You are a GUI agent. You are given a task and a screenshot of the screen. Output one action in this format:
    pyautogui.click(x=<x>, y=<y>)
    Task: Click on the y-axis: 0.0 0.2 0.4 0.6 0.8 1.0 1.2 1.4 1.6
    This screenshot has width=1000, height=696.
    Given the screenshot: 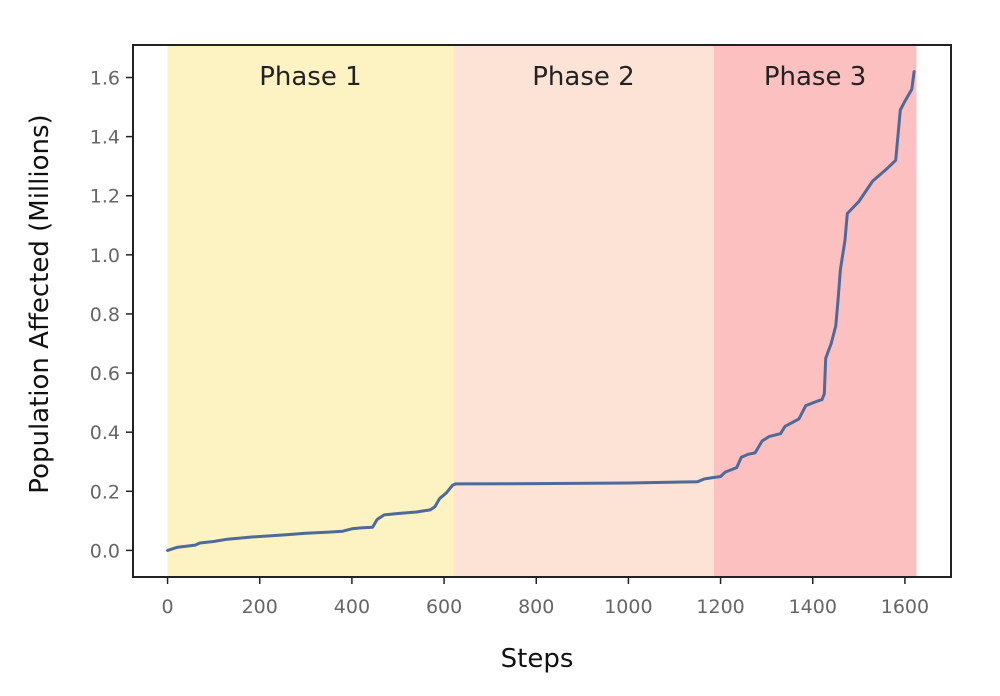 What is the action you would take?
    pyautogui.click(x=111, y=315)
    